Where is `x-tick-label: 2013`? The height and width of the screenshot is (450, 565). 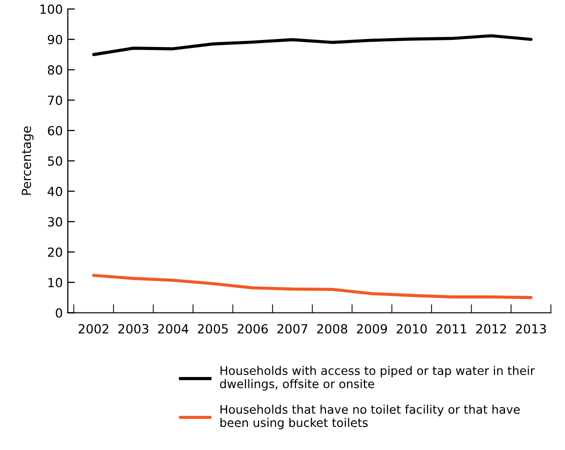 x-tick-label: 2013 is located at coordinates (531, 329).